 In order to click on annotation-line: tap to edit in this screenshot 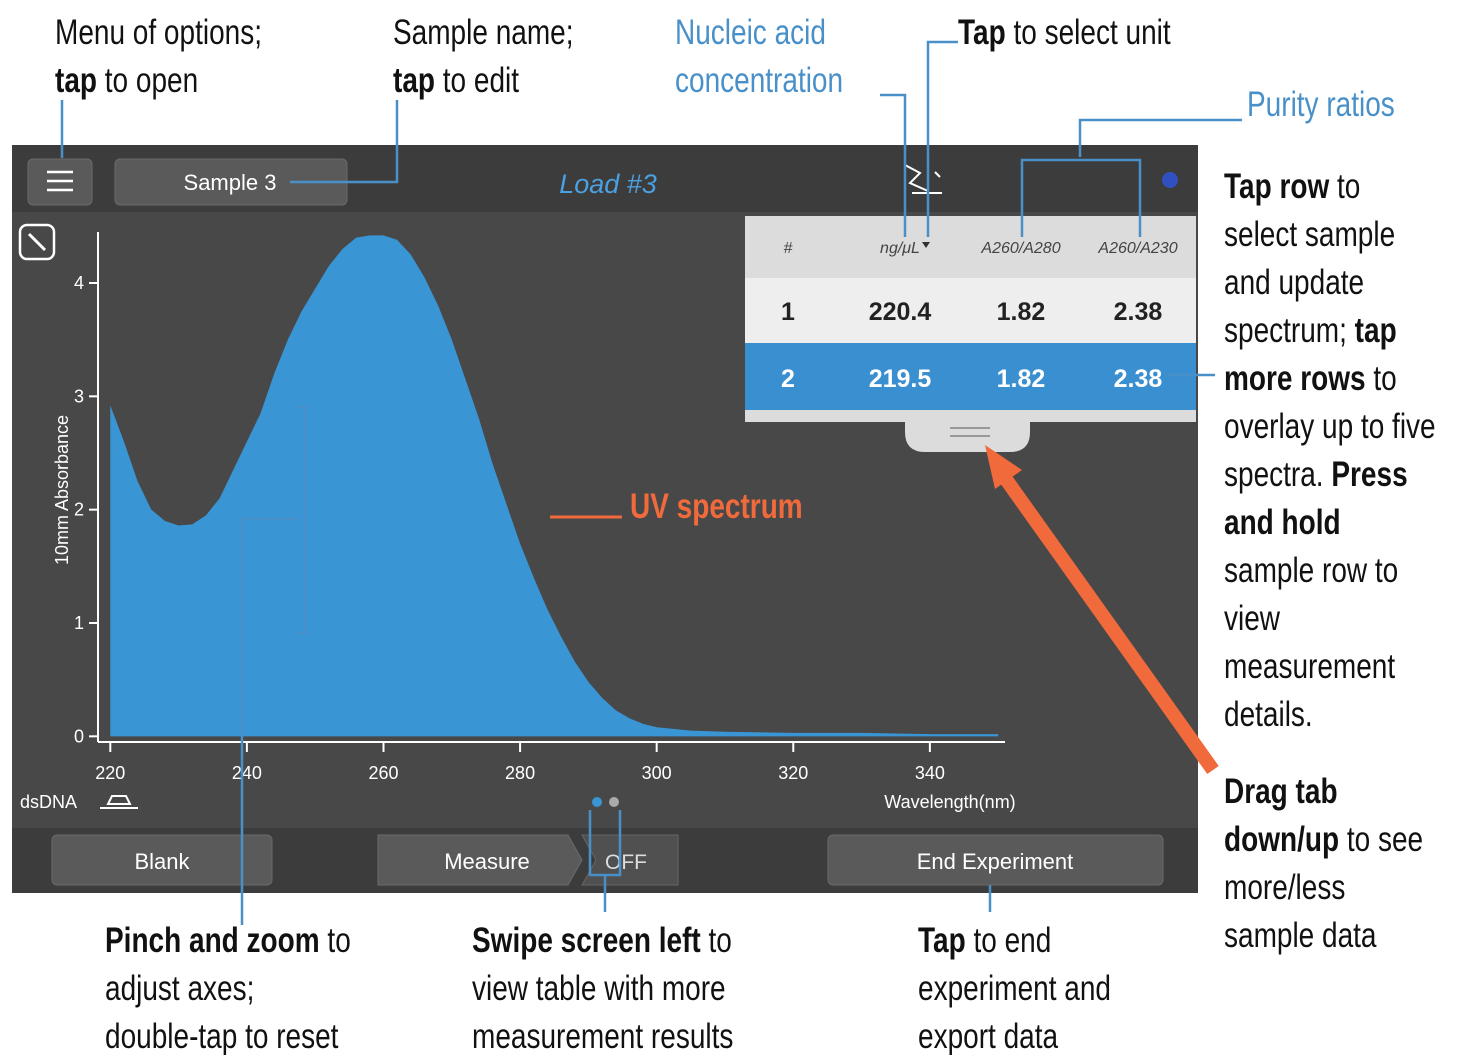, I will do `click(456, 80)`.